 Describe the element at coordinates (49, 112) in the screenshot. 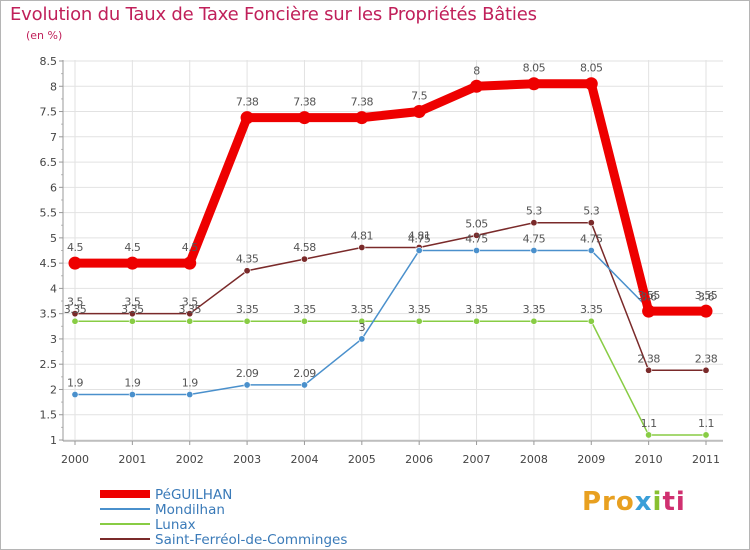

I see `y-tick-label: 7.5` at that location.